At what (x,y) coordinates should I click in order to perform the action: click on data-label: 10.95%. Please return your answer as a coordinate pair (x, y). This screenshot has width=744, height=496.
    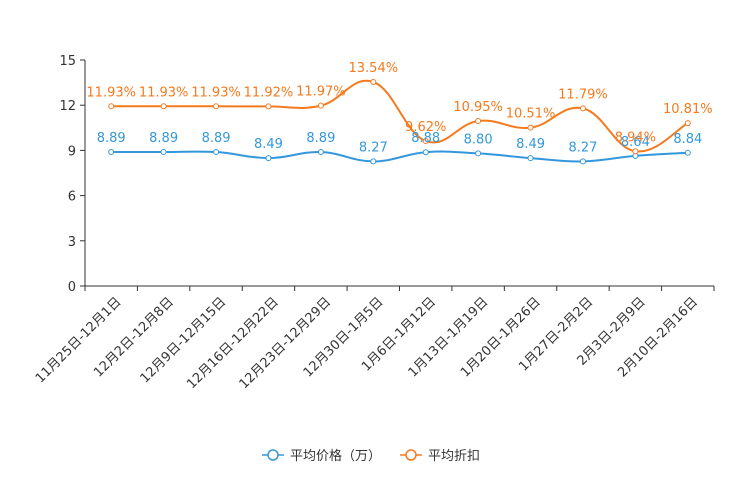
    Looking at the image, I should click on (478, 107).